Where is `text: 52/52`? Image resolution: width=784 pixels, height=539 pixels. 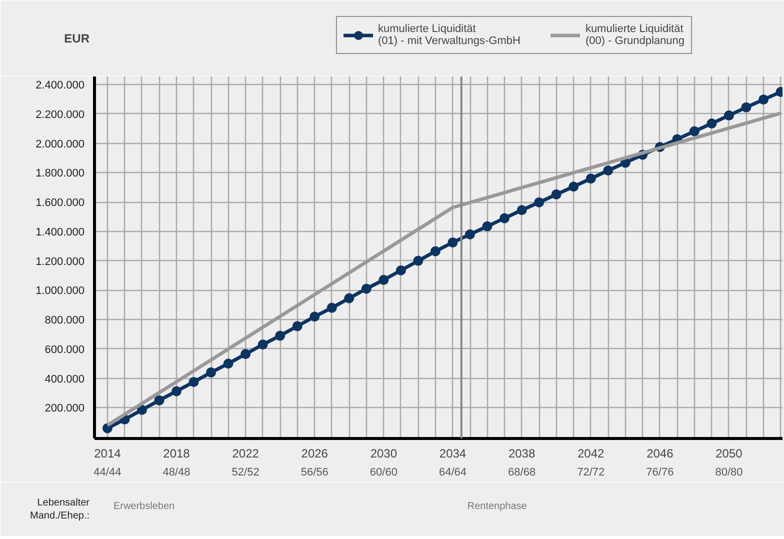
text: 52/52 is located at coordinates (246, 472).